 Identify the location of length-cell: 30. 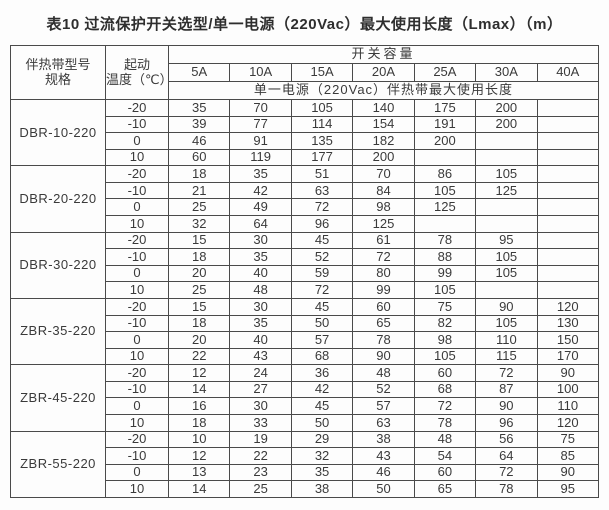
(260, 240).